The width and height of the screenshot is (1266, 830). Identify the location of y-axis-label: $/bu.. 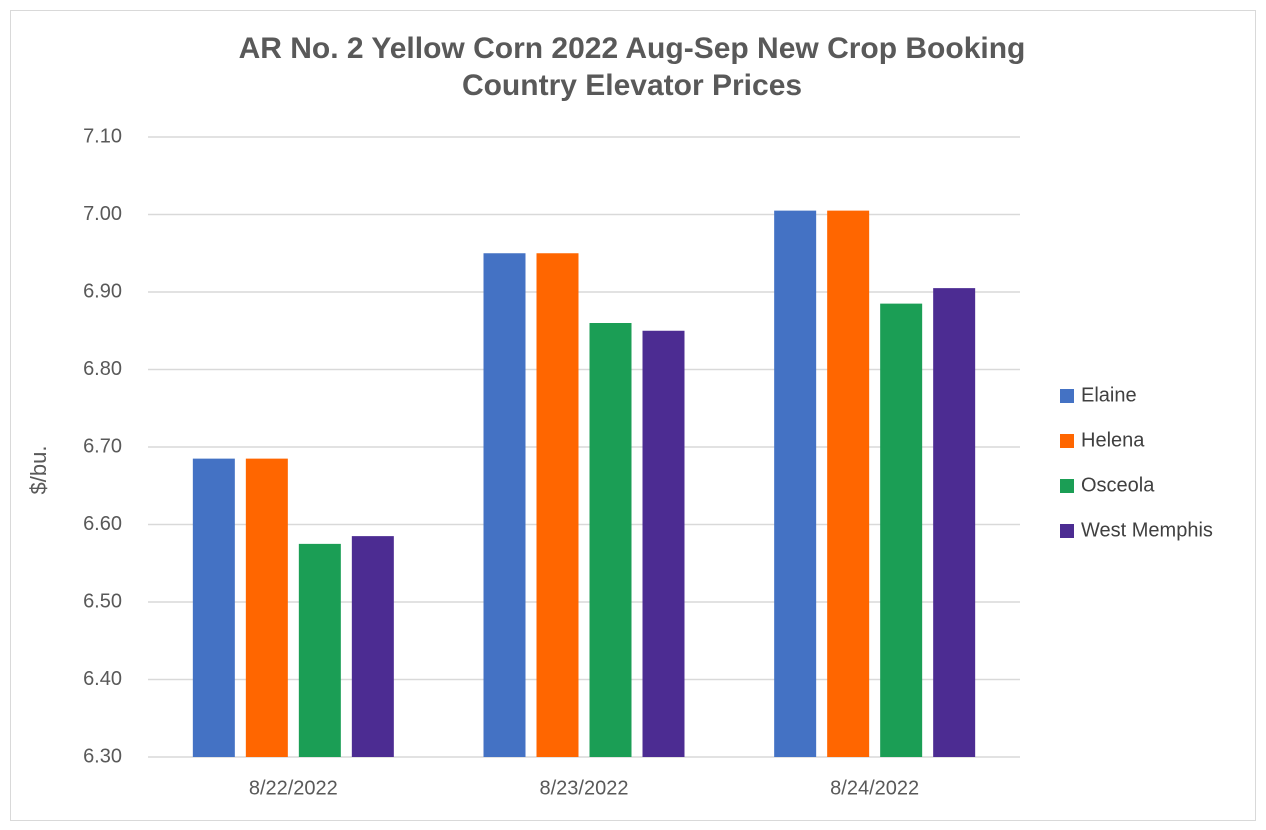
(38, 470).